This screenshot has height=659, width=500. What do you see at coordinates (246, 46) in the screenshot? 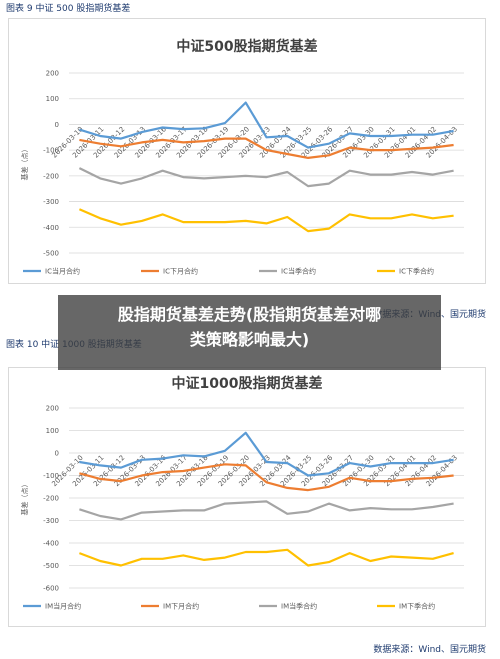
I see `chart-title: 中证500股指期货基差` at bounding box center [246, 46].